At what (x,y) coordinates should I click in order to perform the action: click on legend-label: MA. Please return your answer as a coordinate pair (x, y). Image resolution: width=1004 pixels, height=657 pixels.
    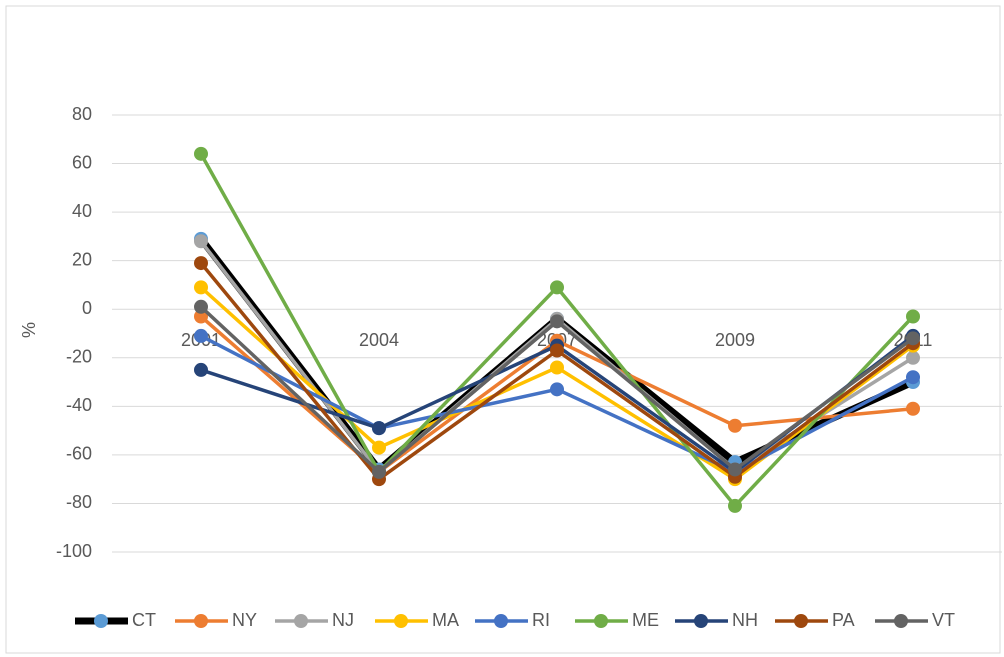
    Looking at the image, I should click on (445, 620).